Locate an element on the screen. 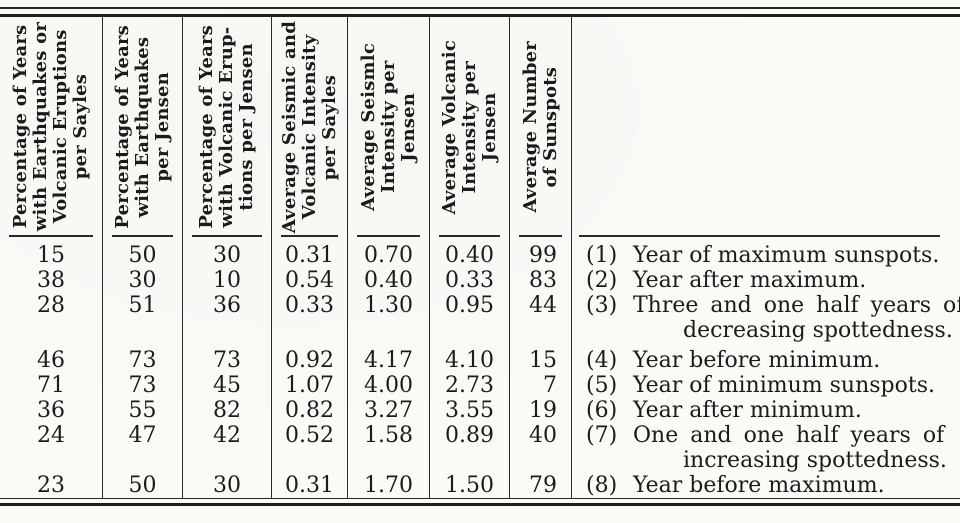 The width and height of the screenshot is (960, 523). column-header-text: Average Volcanic Intensity per Jensen is located at coordinates (469, 127).